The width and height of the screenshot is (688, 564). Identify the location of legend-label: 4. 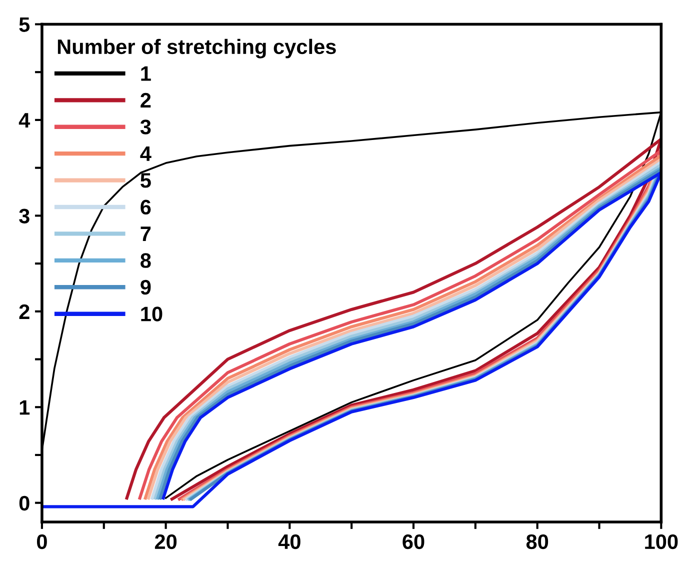
(146, 153).